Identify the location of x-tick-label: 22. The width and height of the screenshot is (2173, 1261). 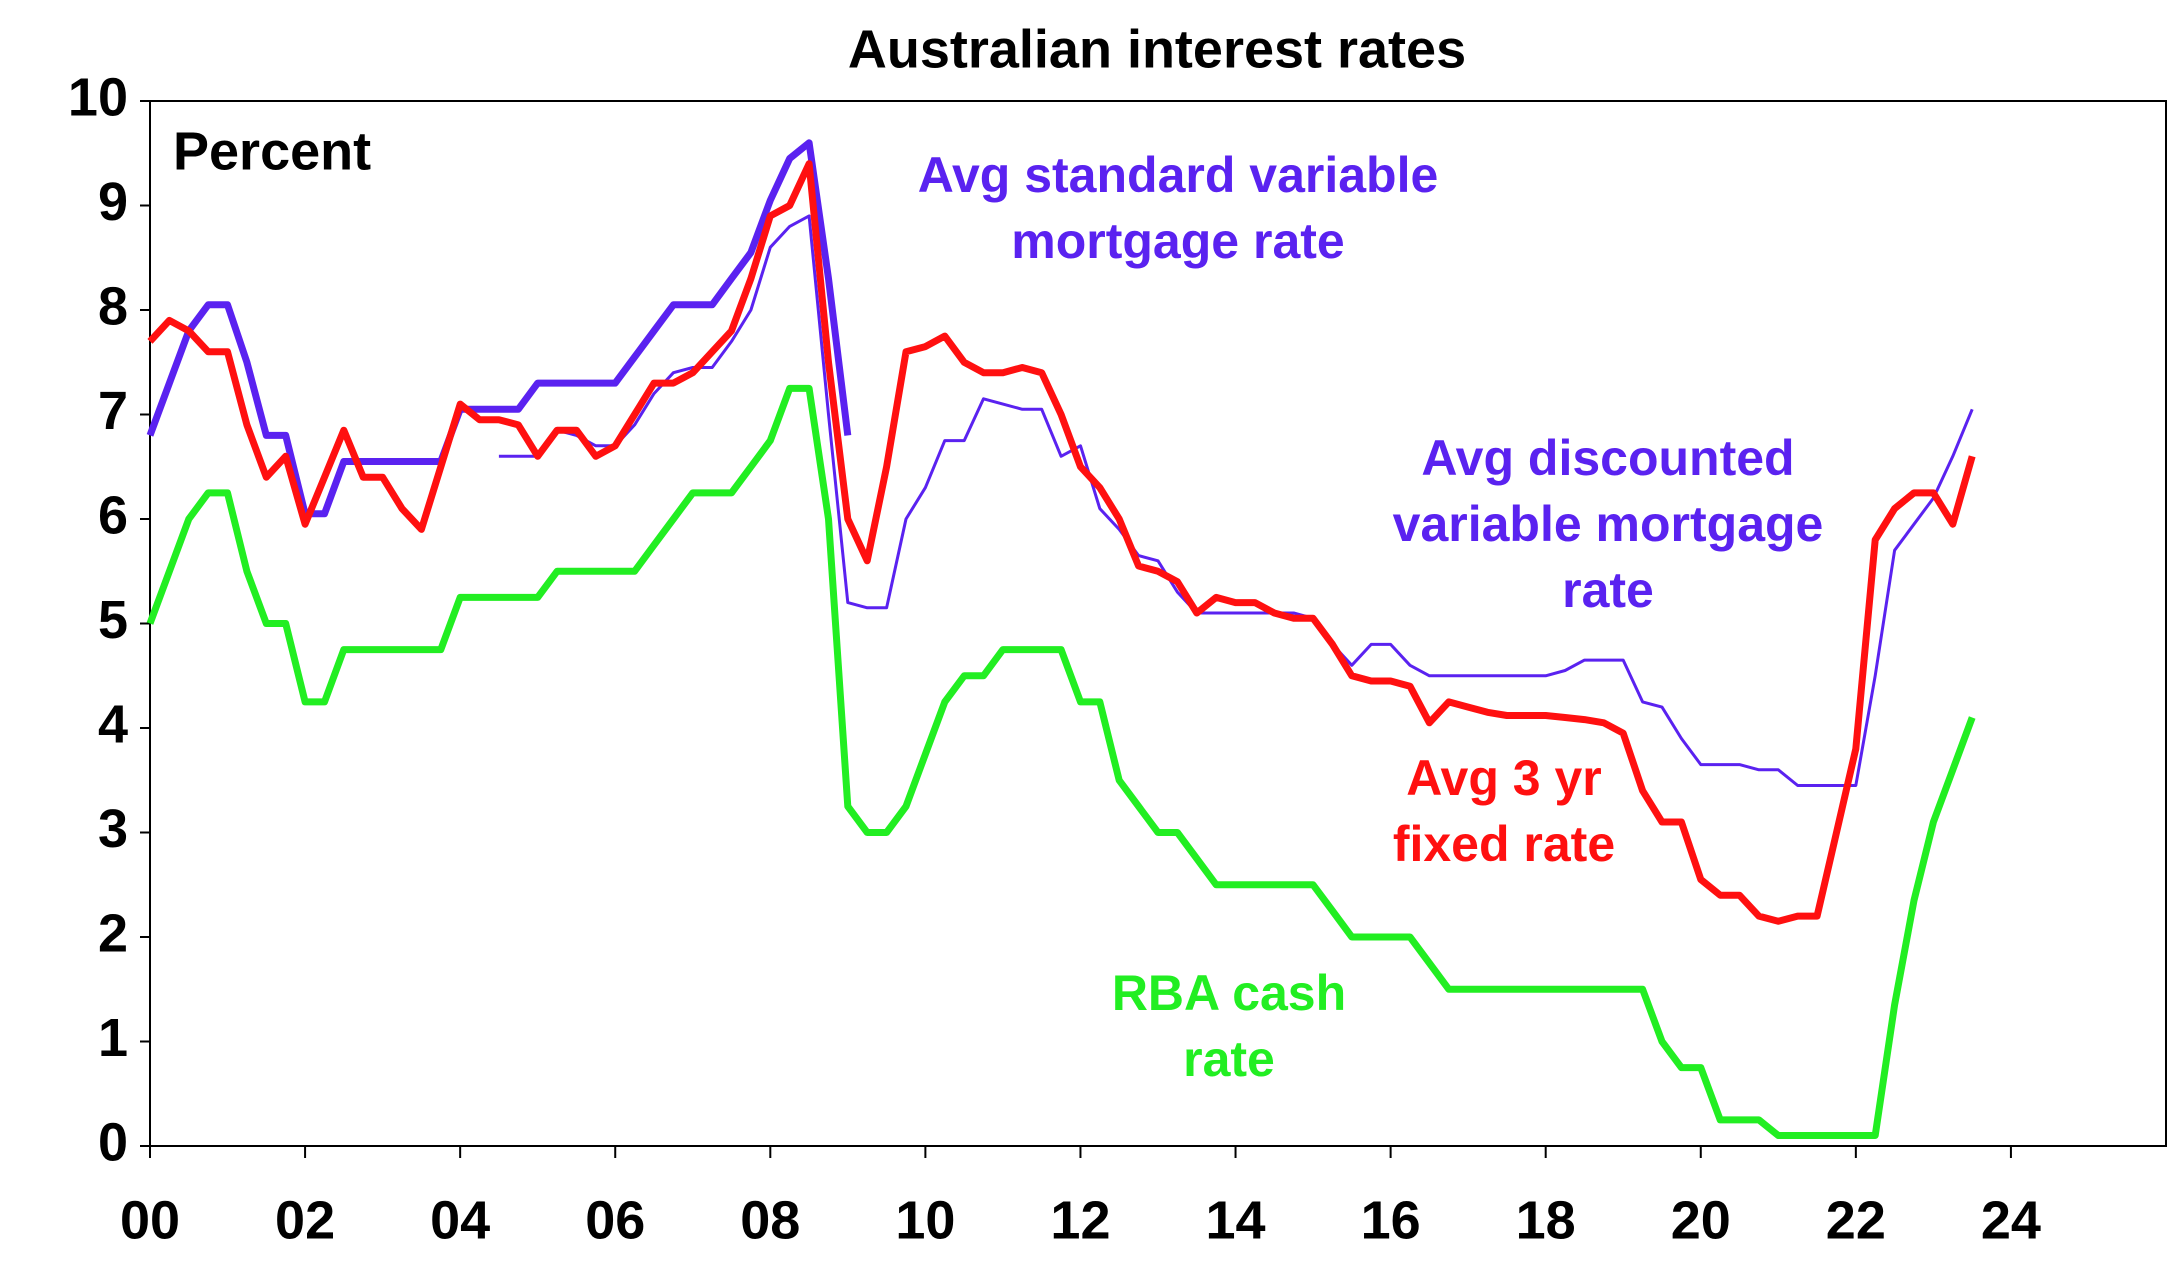
(1856, 1220).